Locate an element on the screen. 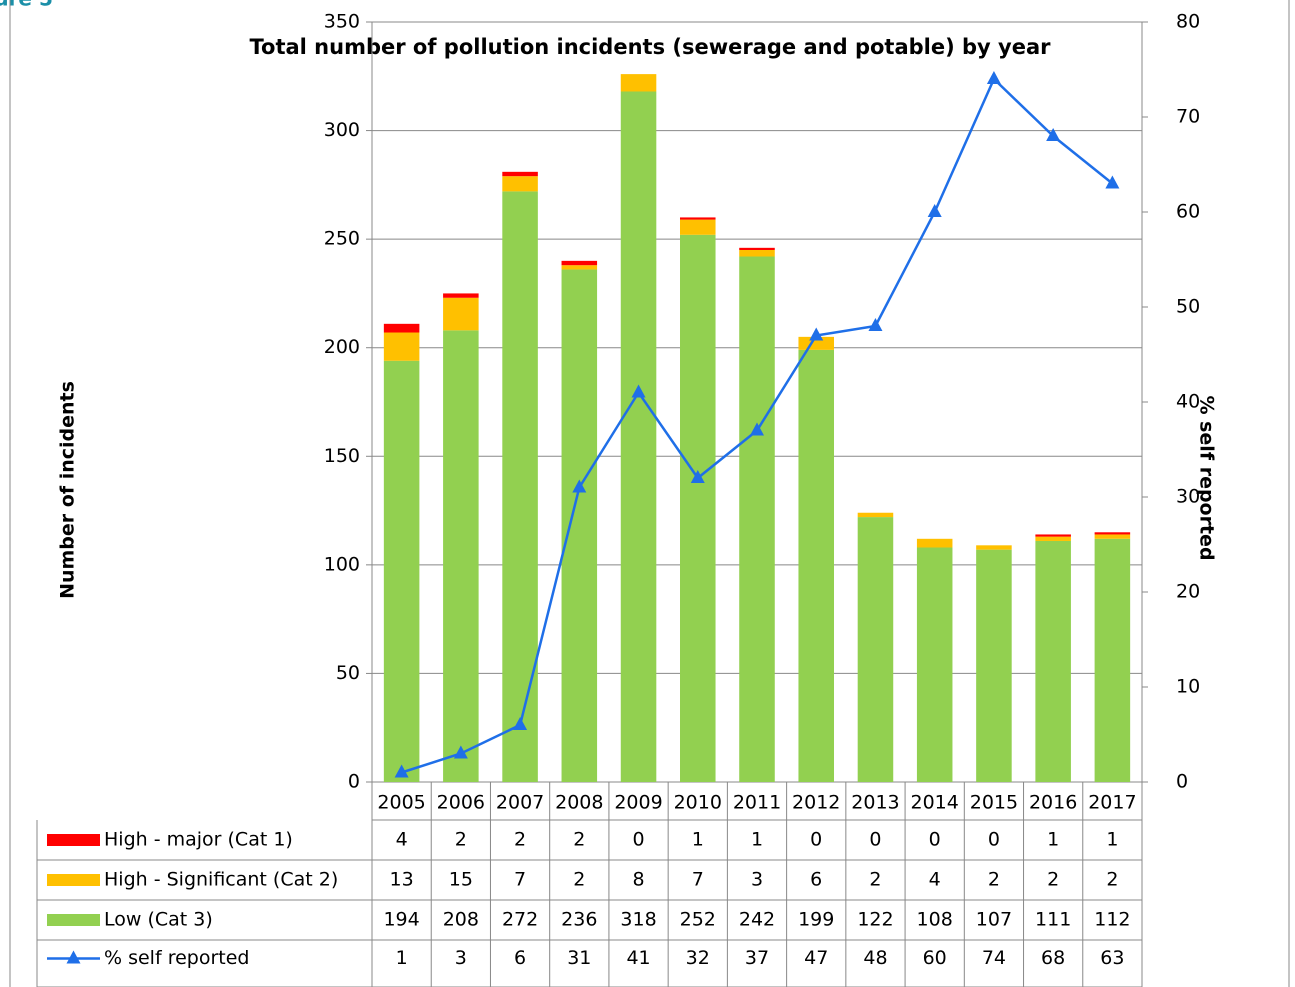 The height and width of the screenshot is (987, 1295). table-value: 15 is located at coordinates (461, 880).